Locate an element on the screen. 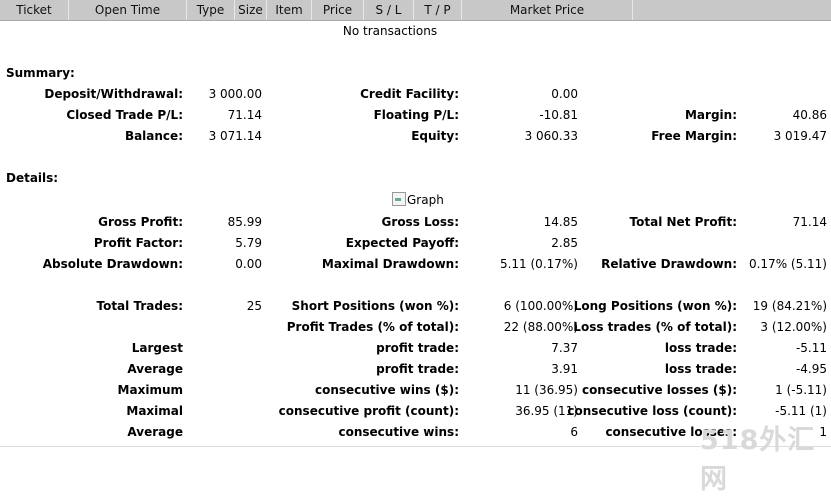 This screenshot has width=831, height=496. graph-image: Graph is located at coordinates (418, 199).